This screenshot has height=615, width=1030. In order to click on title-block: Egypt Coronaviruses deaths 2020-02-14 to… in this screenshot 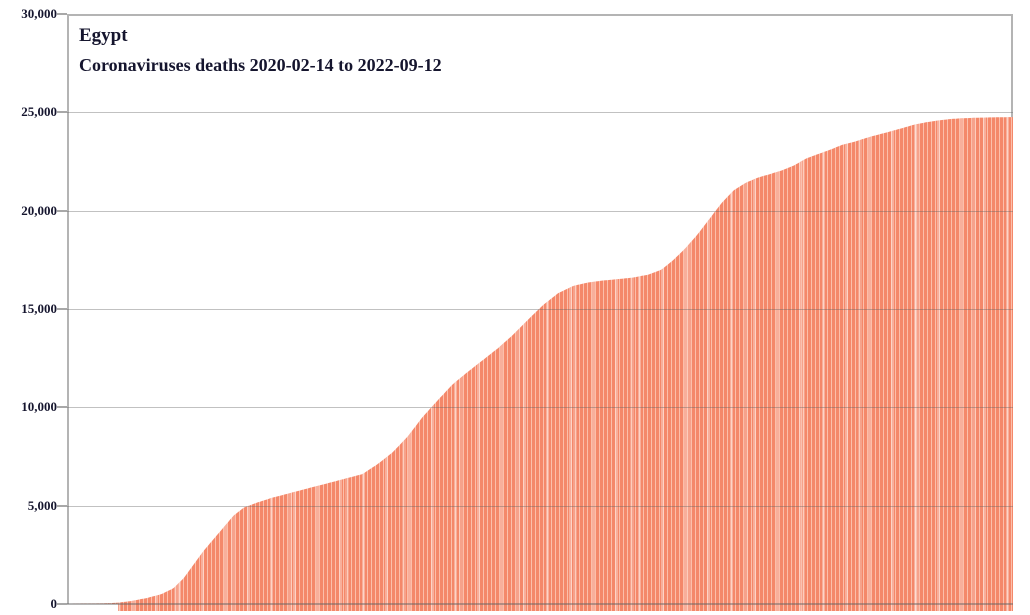, I will do `click(260, 50)`.